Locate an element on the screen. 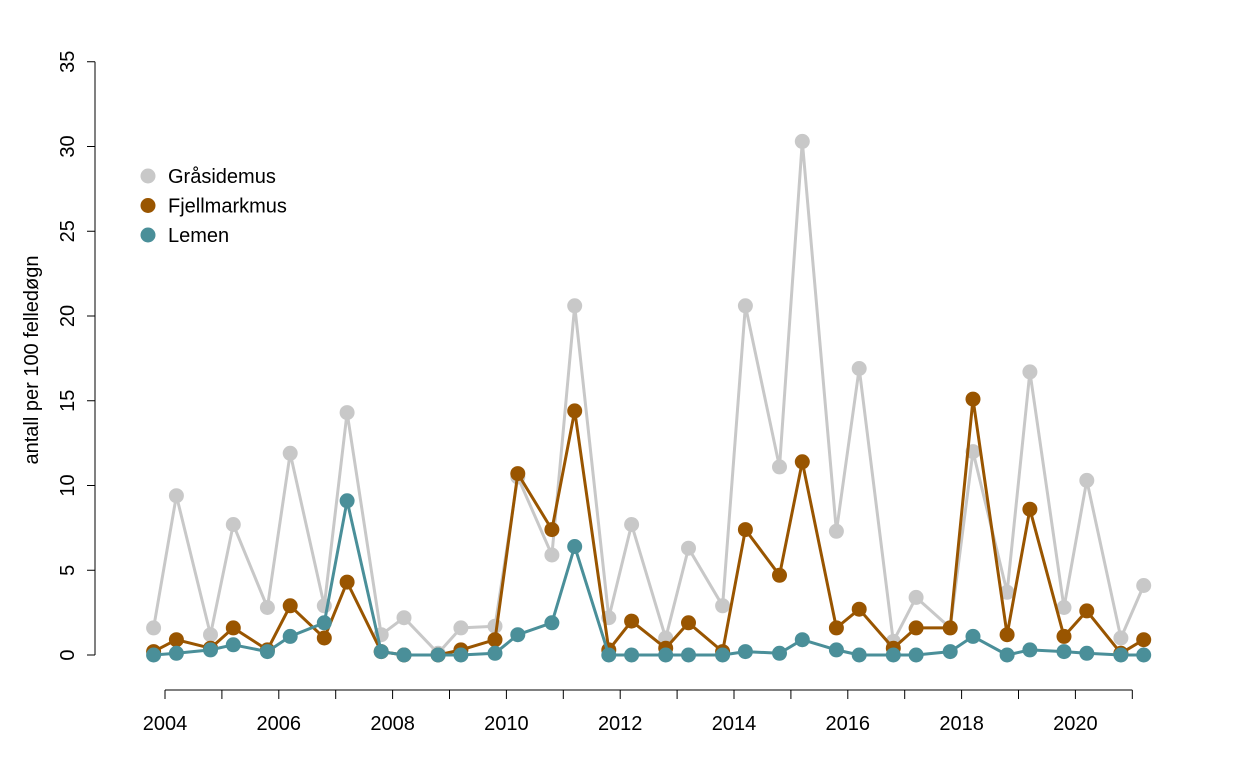 The height and width of the screenshot is (760, 1240). y-axis-title: antall per 100 felledøgn is located at coordinates (32, 359).